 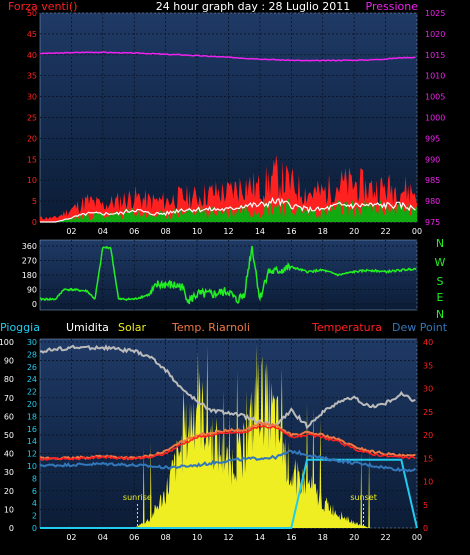 What do you see at coordinates (244, 231) in the screenshot?
I see `wind-time-ticks: 02 04 06 08 10 12 14 16 18 20 22 00` at bounding box center [244, 231].